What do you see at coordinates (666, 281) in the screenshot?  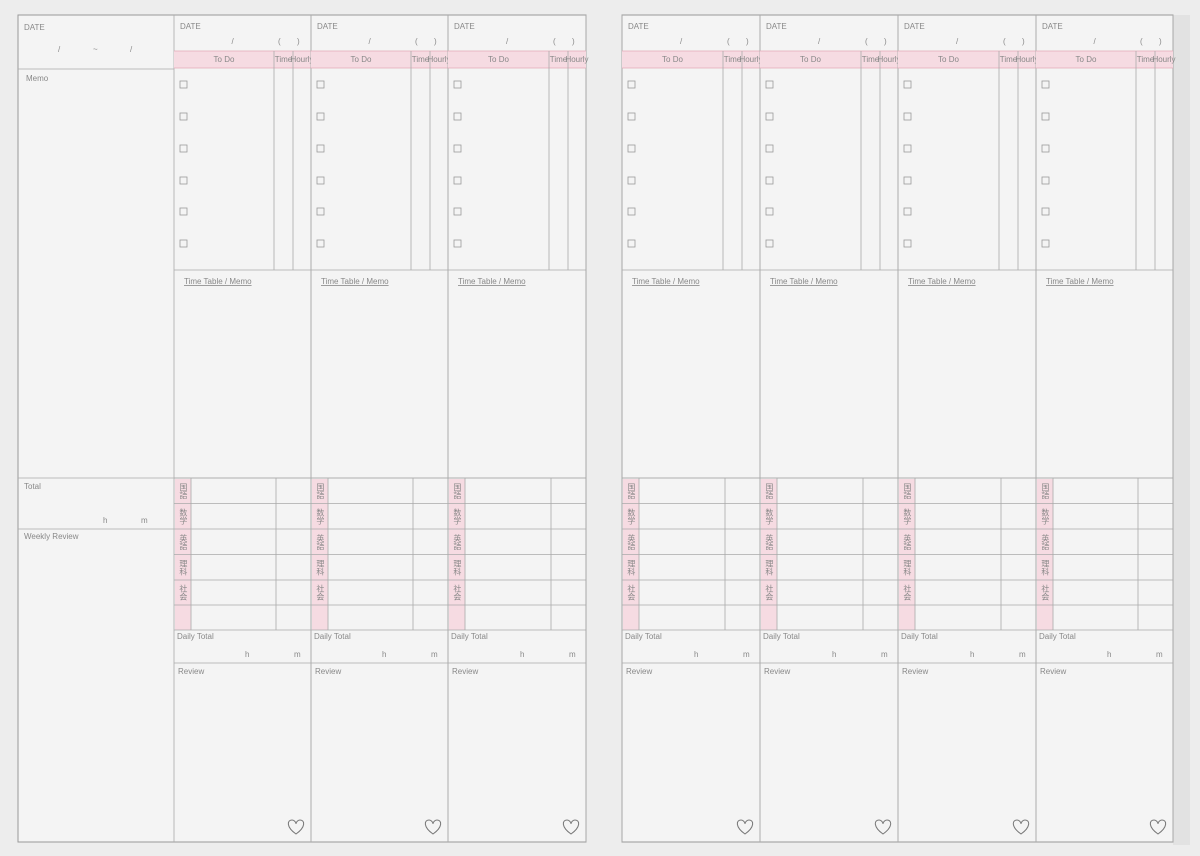 I see `timetable-label: Time Table / Memo` at bounding box center [666, 281].